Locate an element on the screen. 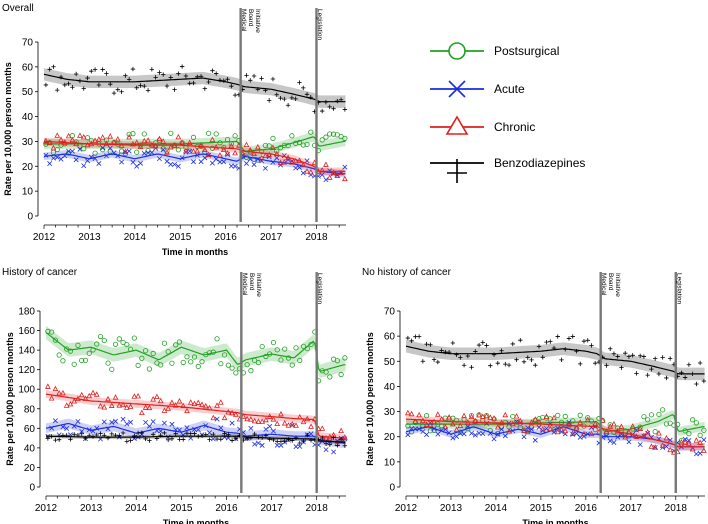 This screenshot has height=524, width=708. trend-line is located at coordinates (194, 88).